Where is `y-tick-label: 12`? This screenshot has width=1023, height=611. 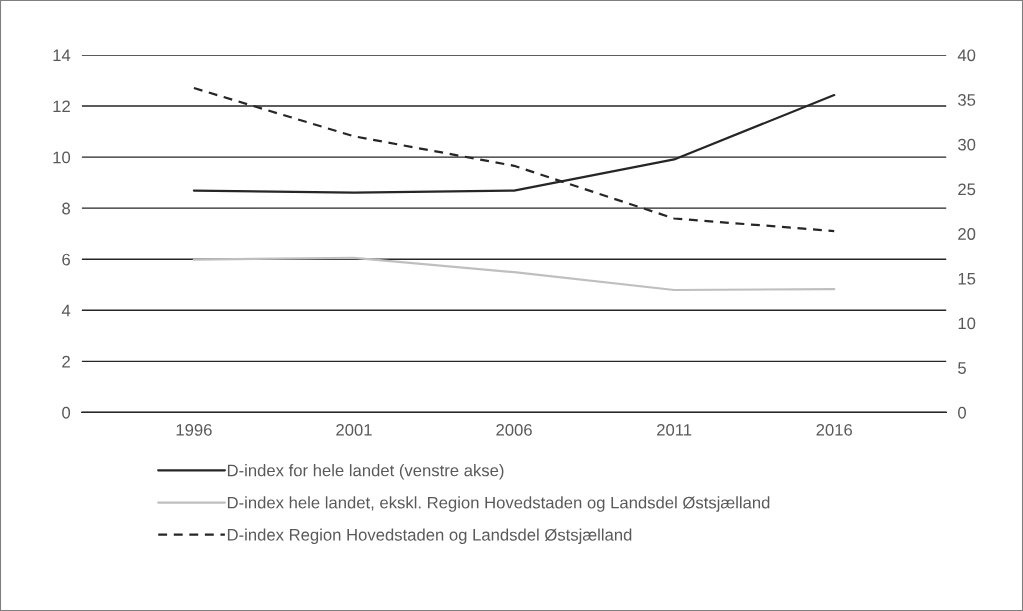 y-tick-label: 12 is located at coordinates (61, 106).